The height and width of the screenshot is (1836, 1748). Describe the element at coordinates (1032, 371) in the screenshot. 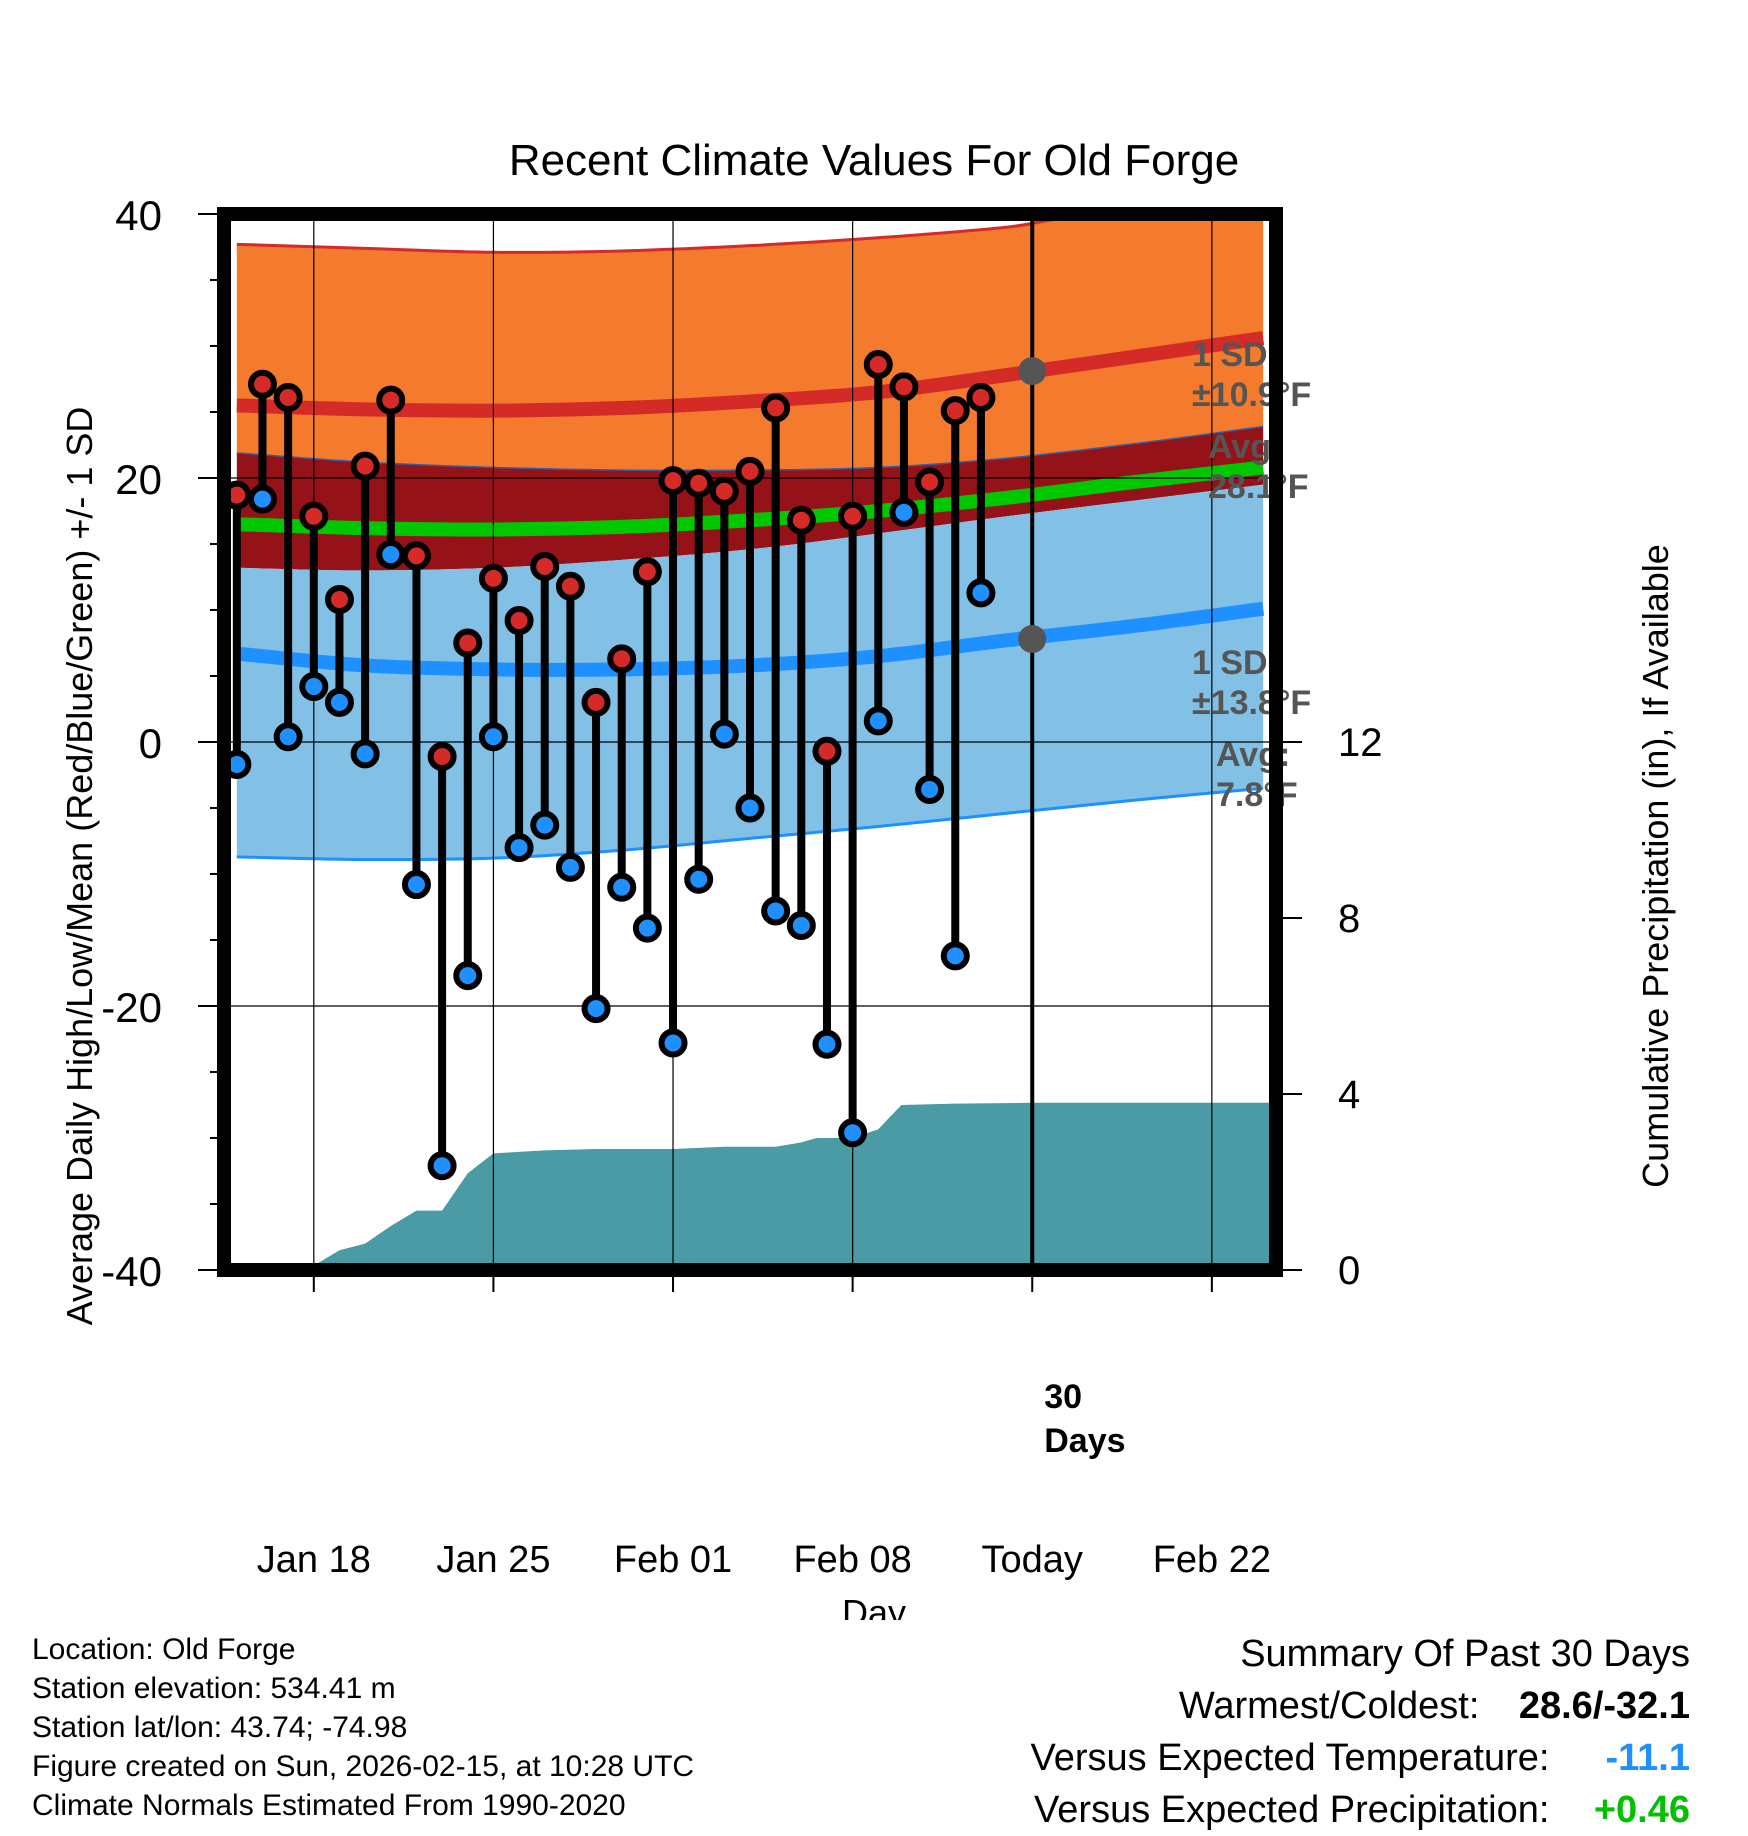

I see `high-avg-marker` at that location.